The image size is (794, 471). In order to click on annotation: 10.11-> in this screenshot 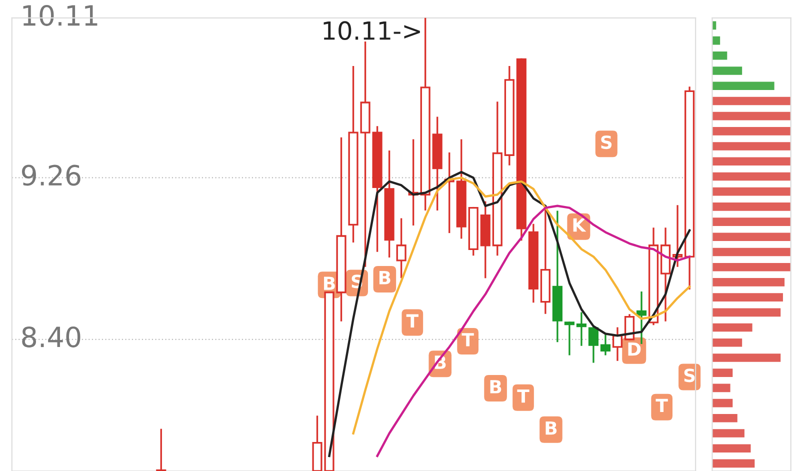, I will do `click(372, 30)`.